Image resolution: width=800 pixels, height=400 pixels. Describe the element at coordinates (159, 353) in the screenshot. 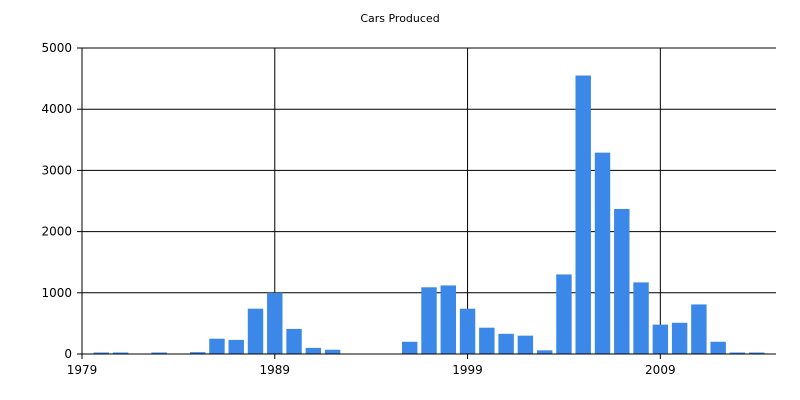

I see `bar-1983` at that location.